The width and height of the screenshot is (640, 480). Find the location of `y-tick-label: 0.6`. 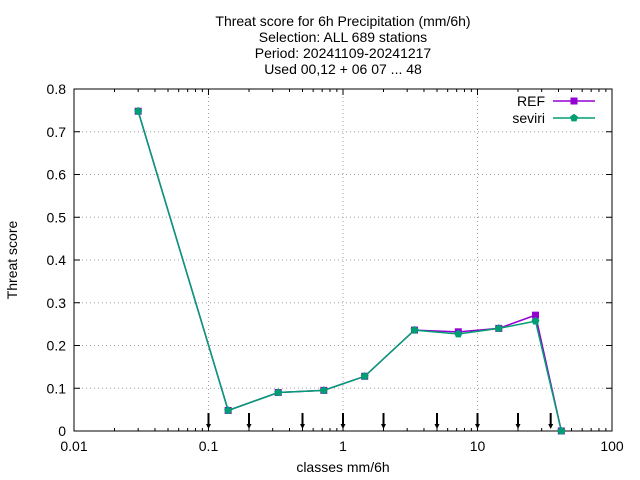

y-tick-label: 0.6 is located at coordinates (57, 175).